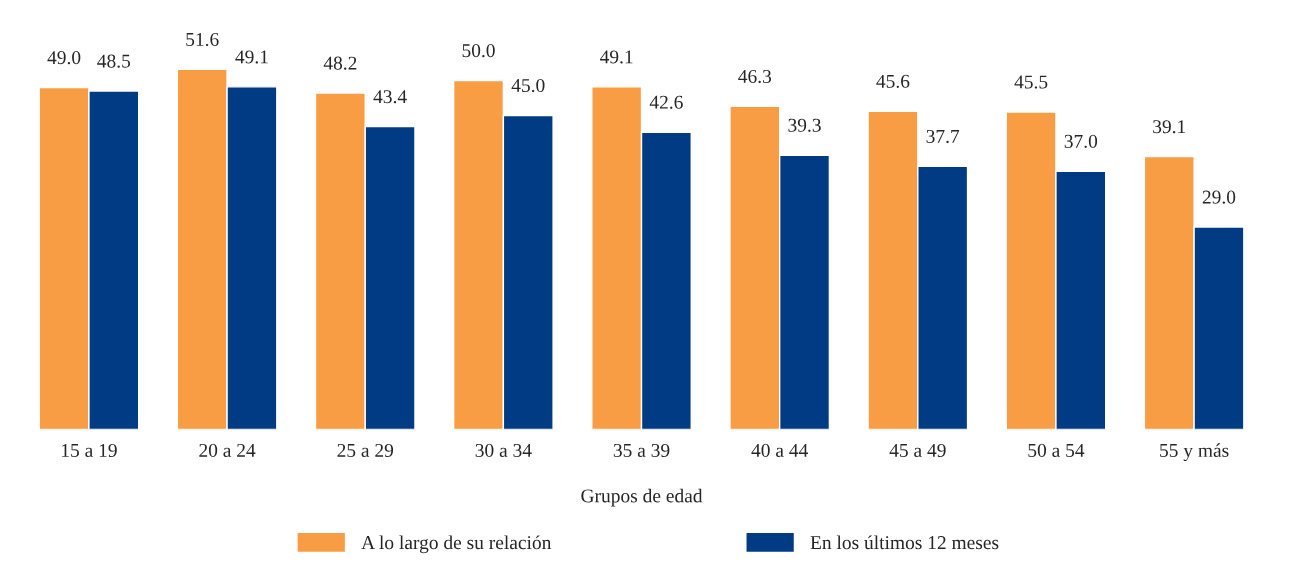 This screenshot has height=565, width=1296. What do you see at coordinates (755, 76) in the screenshot?
I see `data-label: 46.3` at bounding box center [755, 76].